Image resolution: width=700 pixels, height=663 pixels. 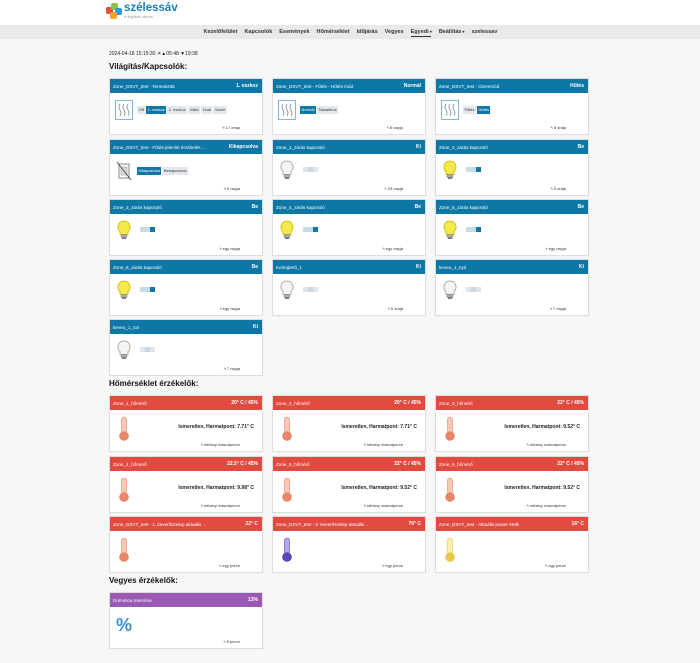 What do you see at coordinates (186, 347) in the screenshot?
I see `switch-card: keveo_1_zar Ki ϟ7 napja` at bounding box center [186, 347].